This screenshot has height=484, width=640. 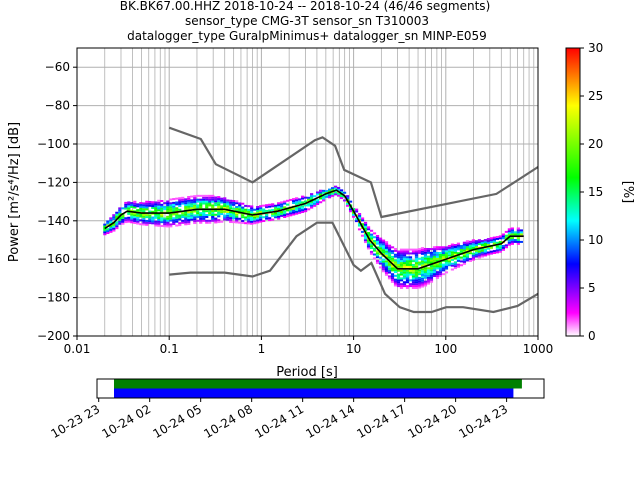 What do you see at coordinates (53, 182) in the screenshot?
I see `y-tick-label: −120` at bounding box center [53, 182].